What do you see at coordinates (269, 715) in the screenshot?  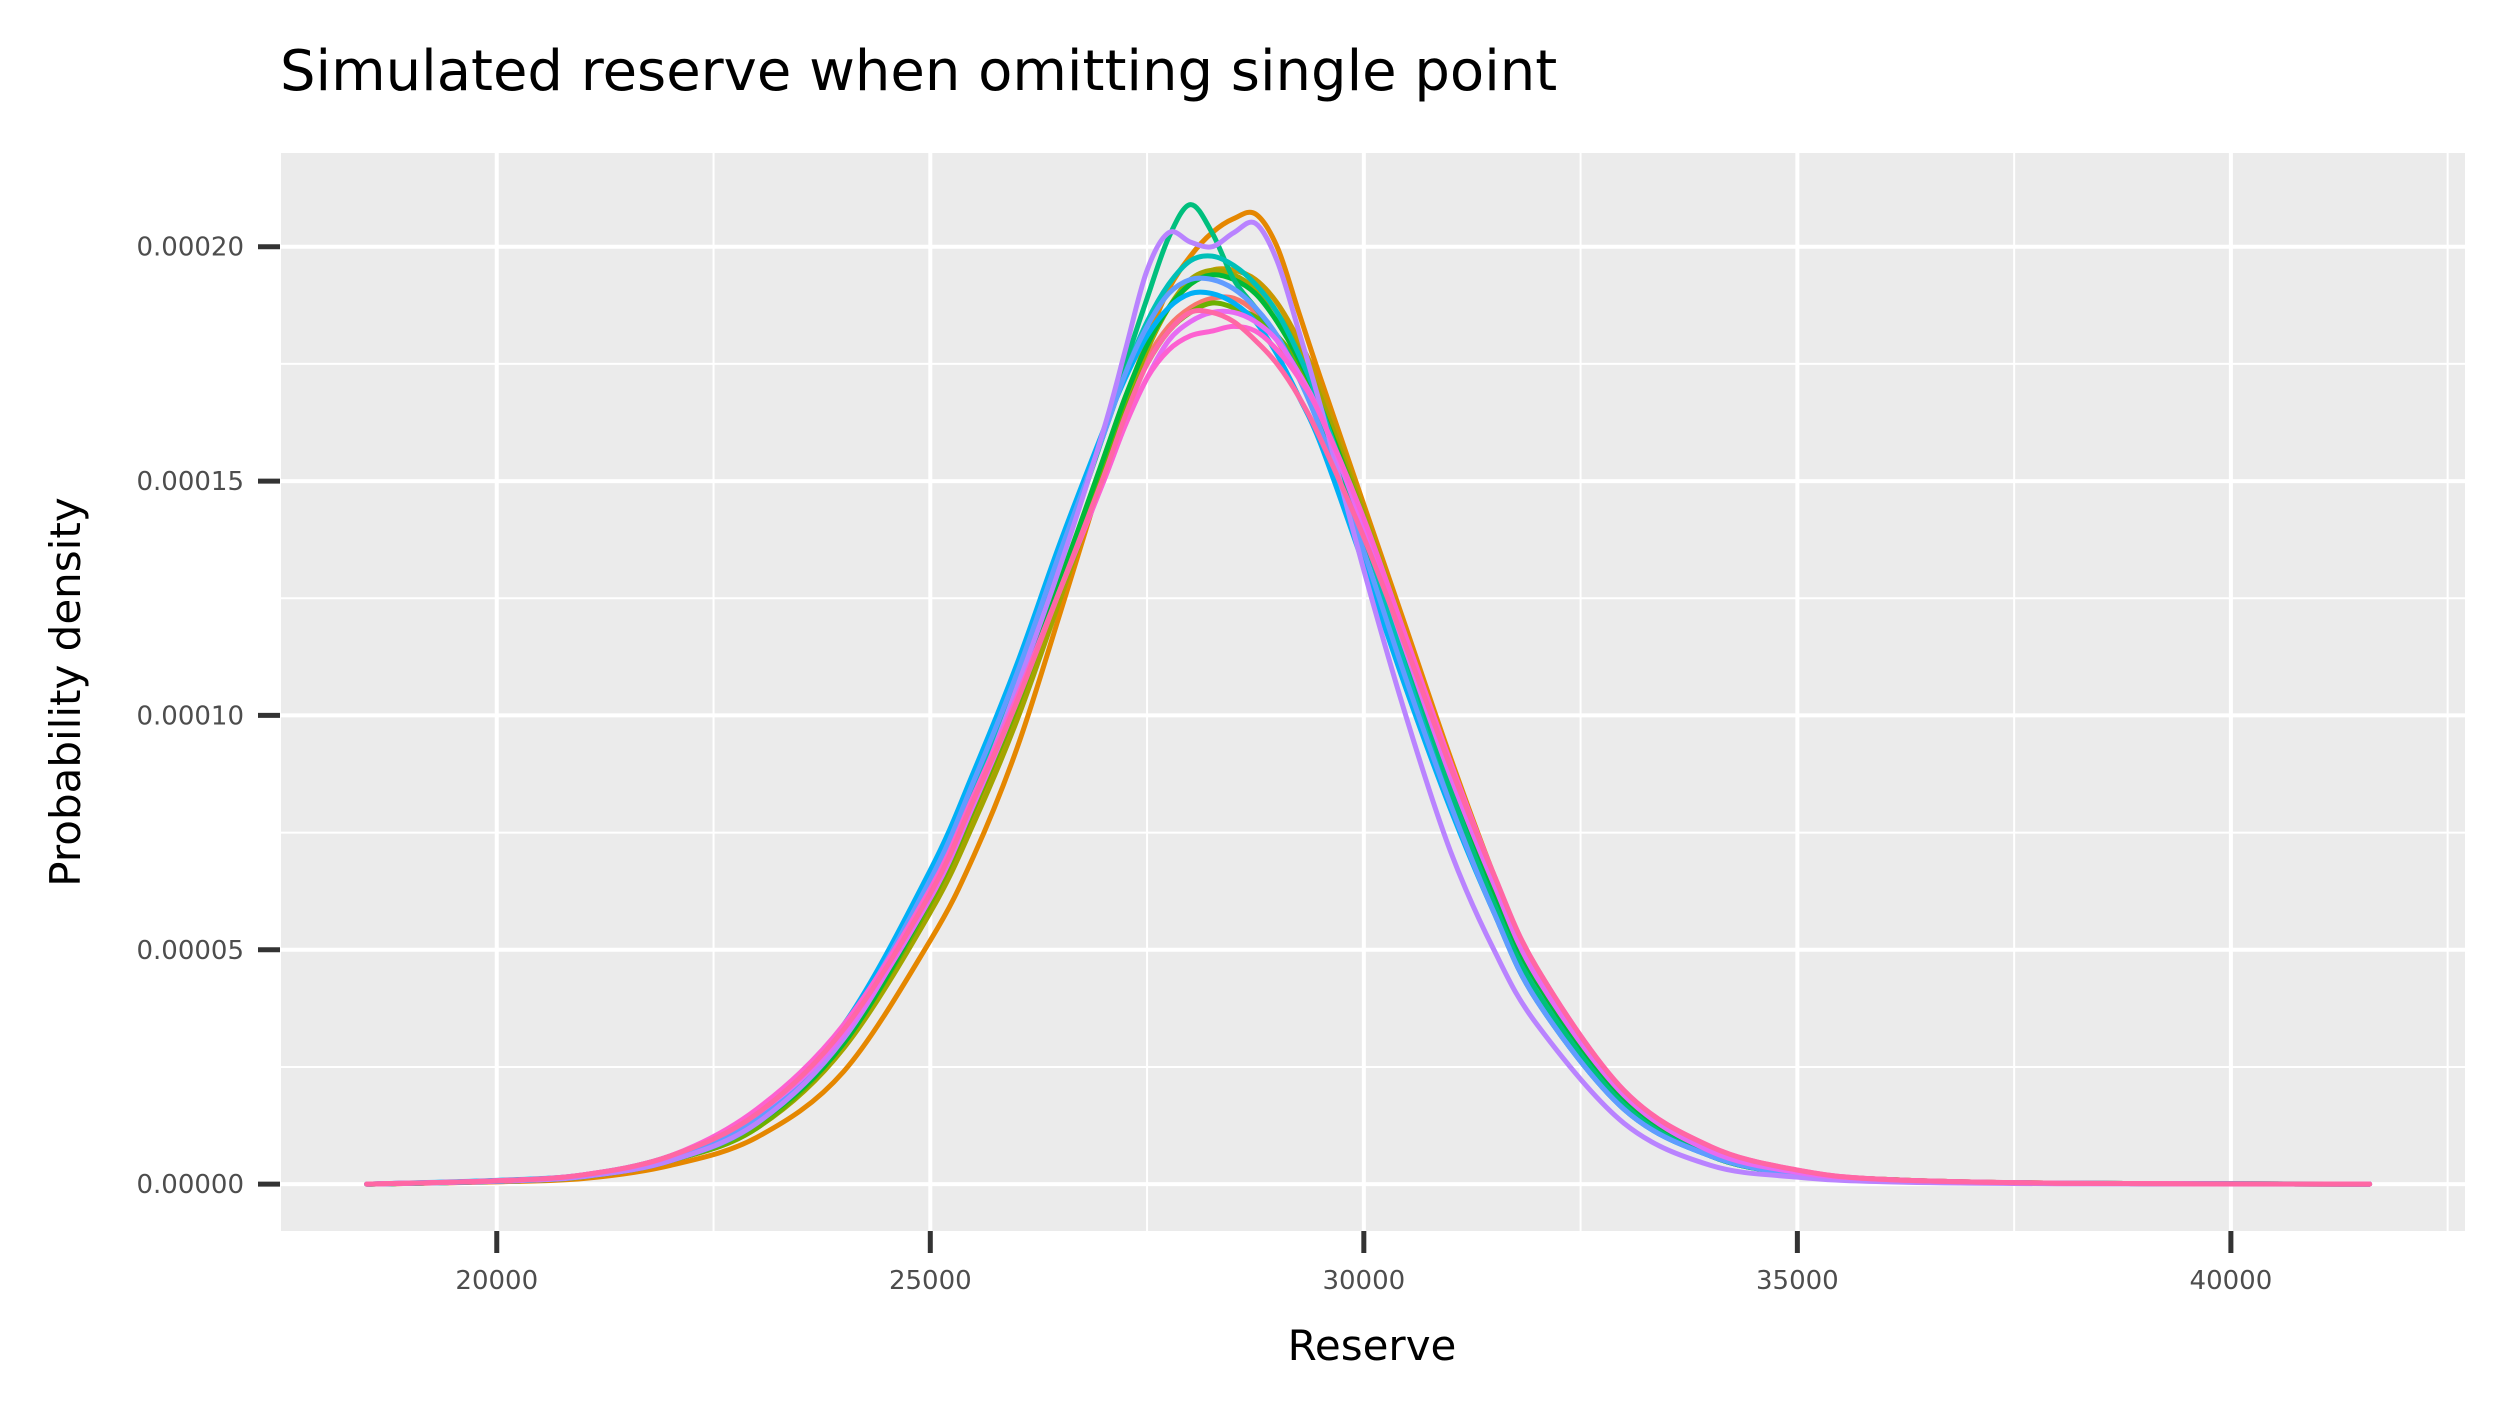 I see `y-axis-ticks` at bounding box center [269, 715].